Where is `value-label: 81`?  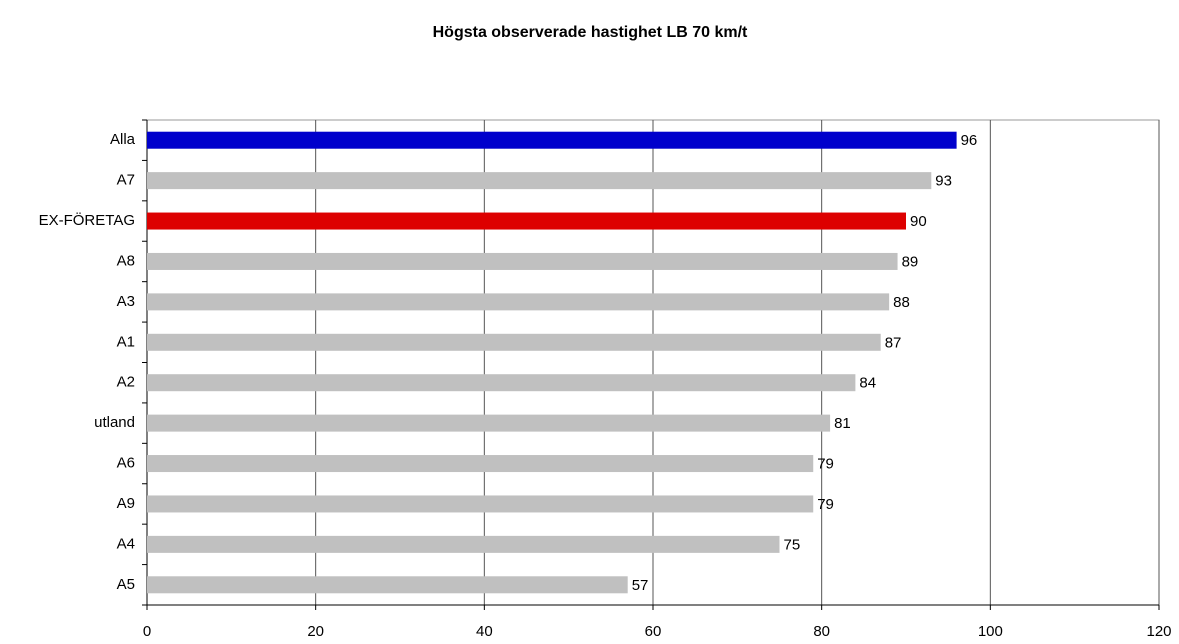
value-label: 81 is located at coordinates (842, 423).